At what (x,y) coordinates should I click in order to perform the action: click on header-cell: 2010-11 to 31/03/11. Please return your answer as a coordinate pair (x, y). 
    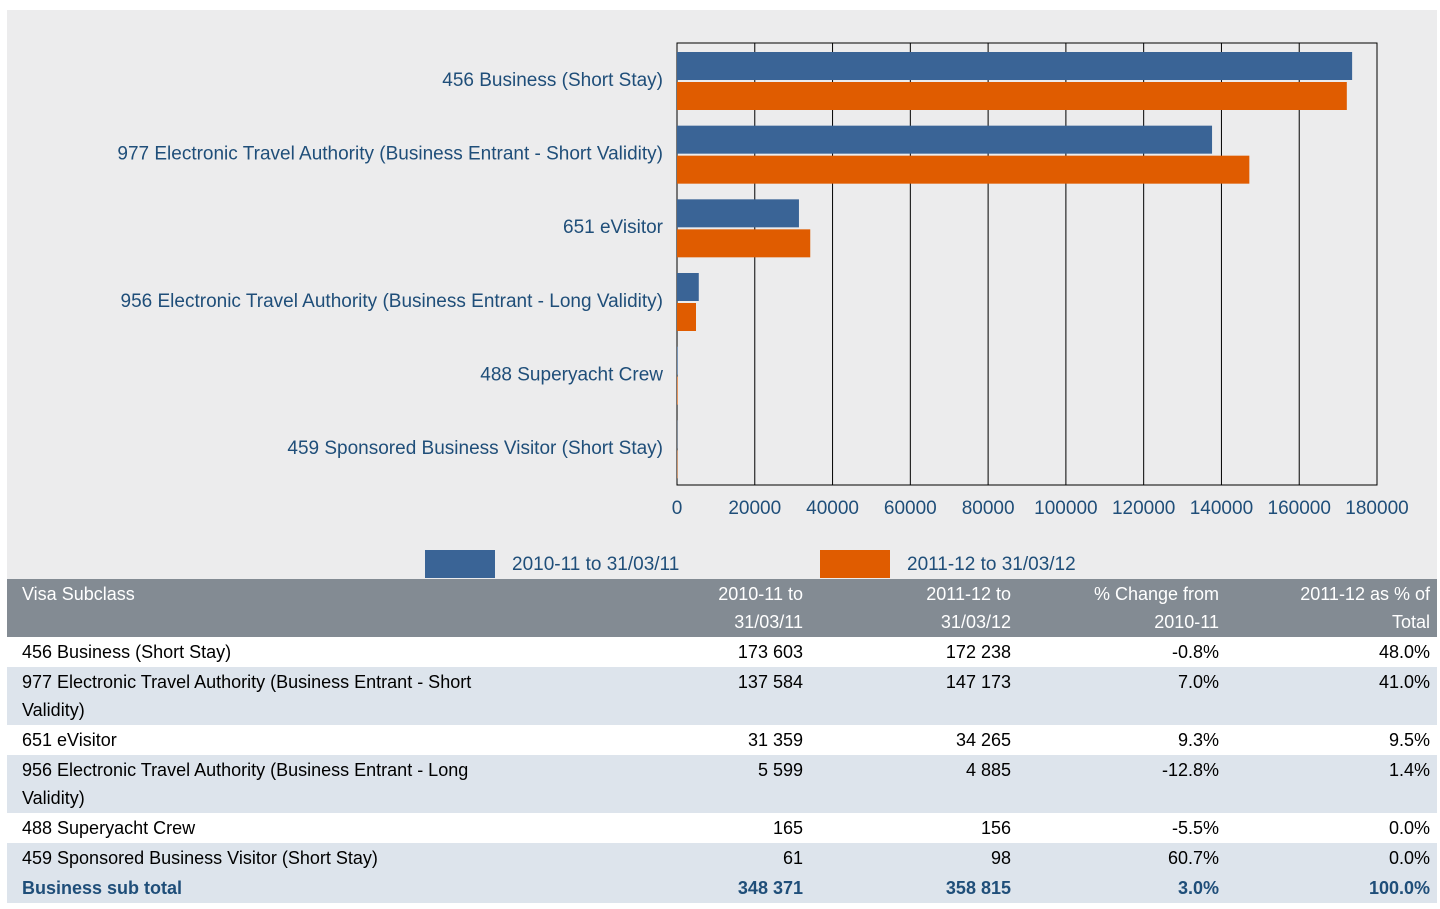
    Looking at the image, I should click on (665, 608).